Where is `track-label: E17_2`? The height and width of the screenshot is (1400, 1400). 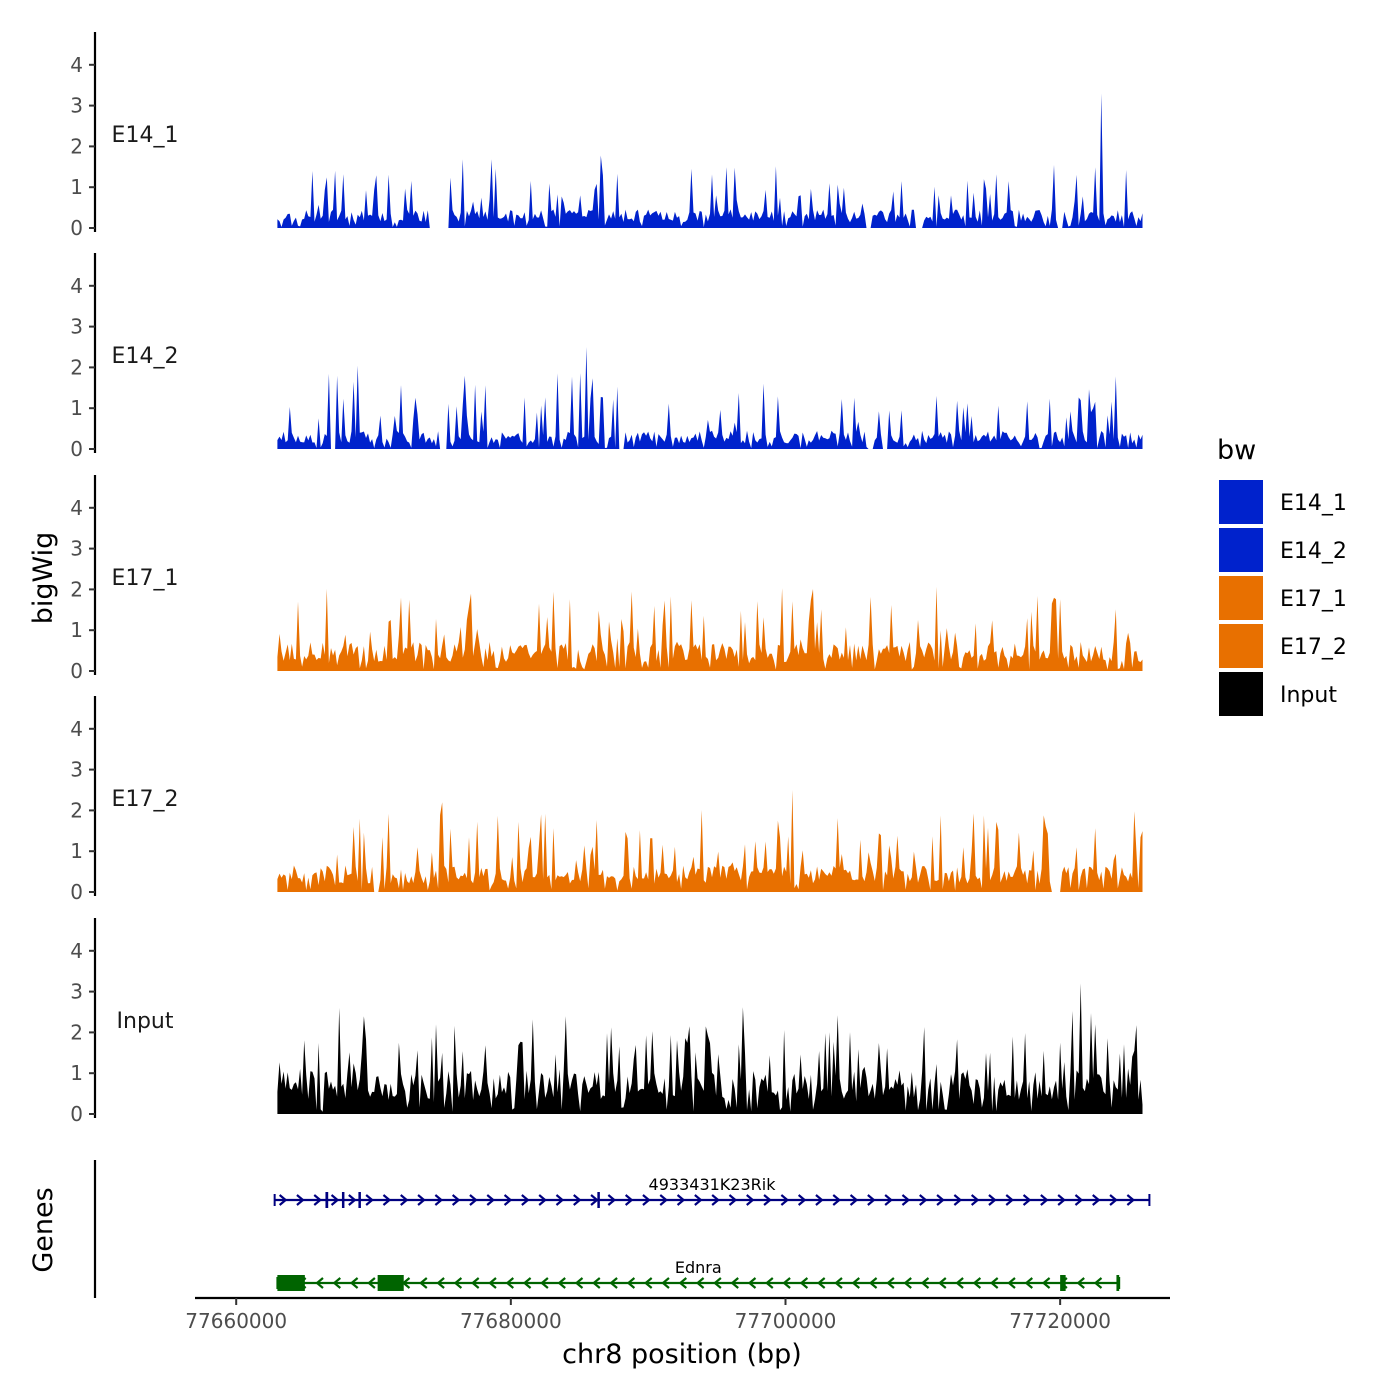
track-label: E17_2 is located at coordinates (145, 799).